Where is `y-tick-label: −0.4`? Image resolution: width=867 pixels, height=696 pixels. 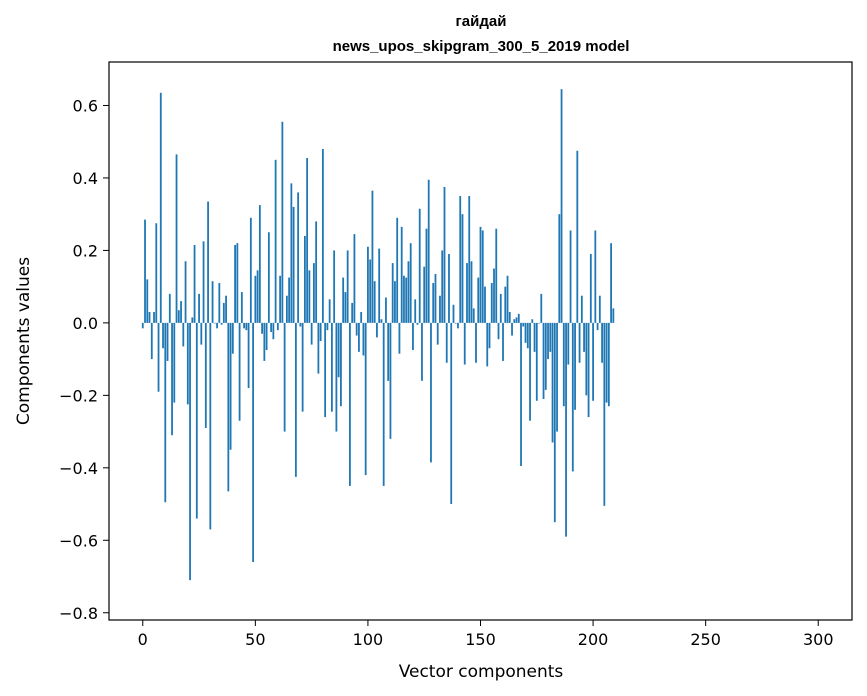 y-tick-label: −0.4 is located at coordinates (78, 468).